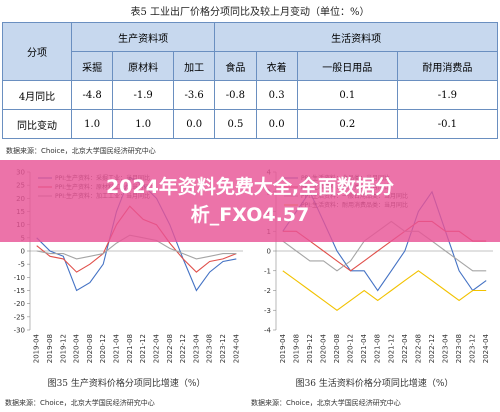  Describe the element at coordinates (19, 304) in the screenshot. I see `y-tick-label: -20` at that location.